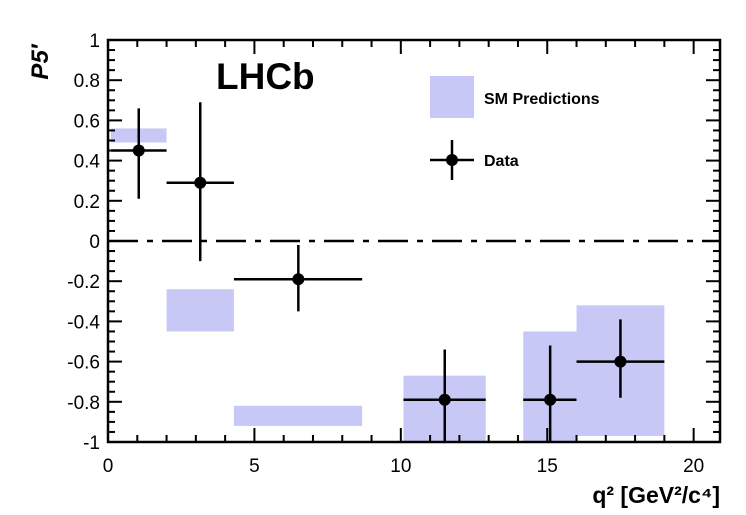 The width and height of the screenshot is (746, 515). I want to click on data-point-1-marker, so click(200, 182).